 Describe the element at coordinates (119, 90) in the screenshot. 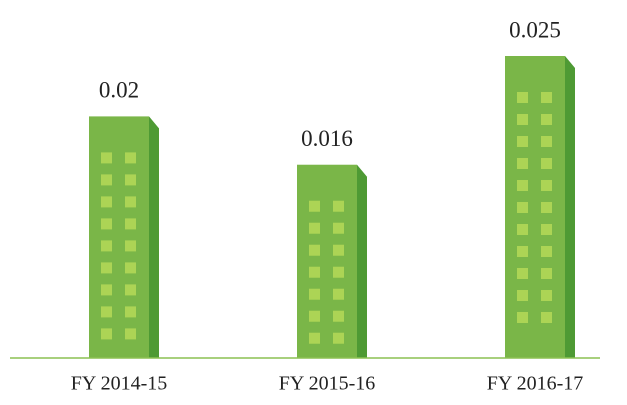

I see `value-label: 0.02` at that location.